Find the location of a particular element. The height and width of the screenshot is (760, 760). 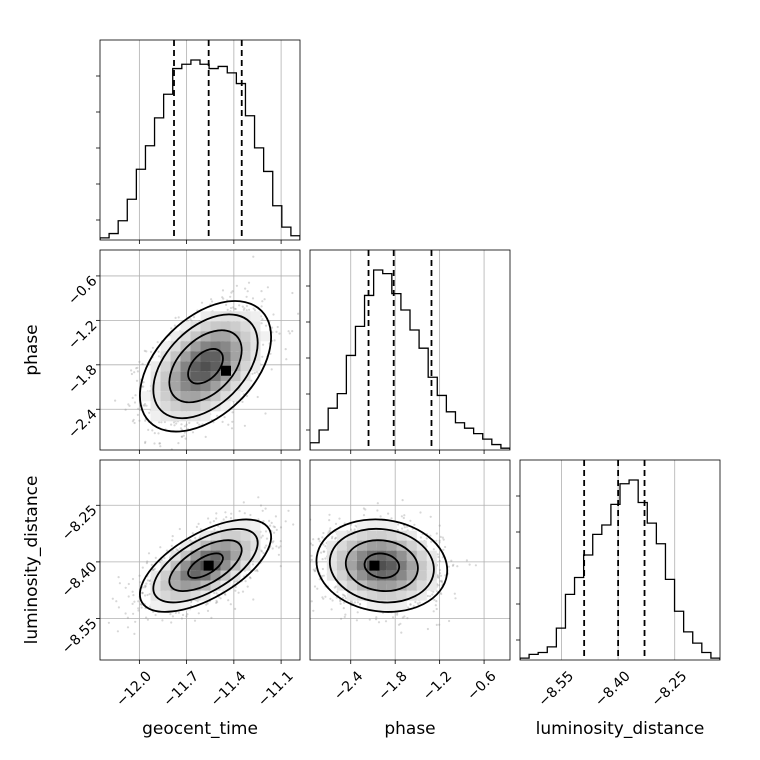

histogram-geocent_time is located at coordinates (200, 149).